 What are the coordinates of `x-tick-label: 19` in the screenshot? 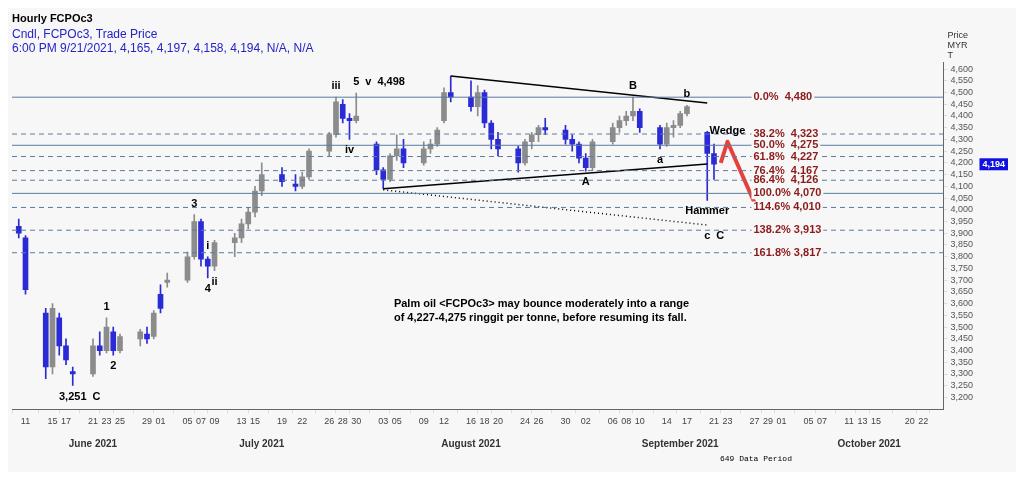 It's located at (281, 421).